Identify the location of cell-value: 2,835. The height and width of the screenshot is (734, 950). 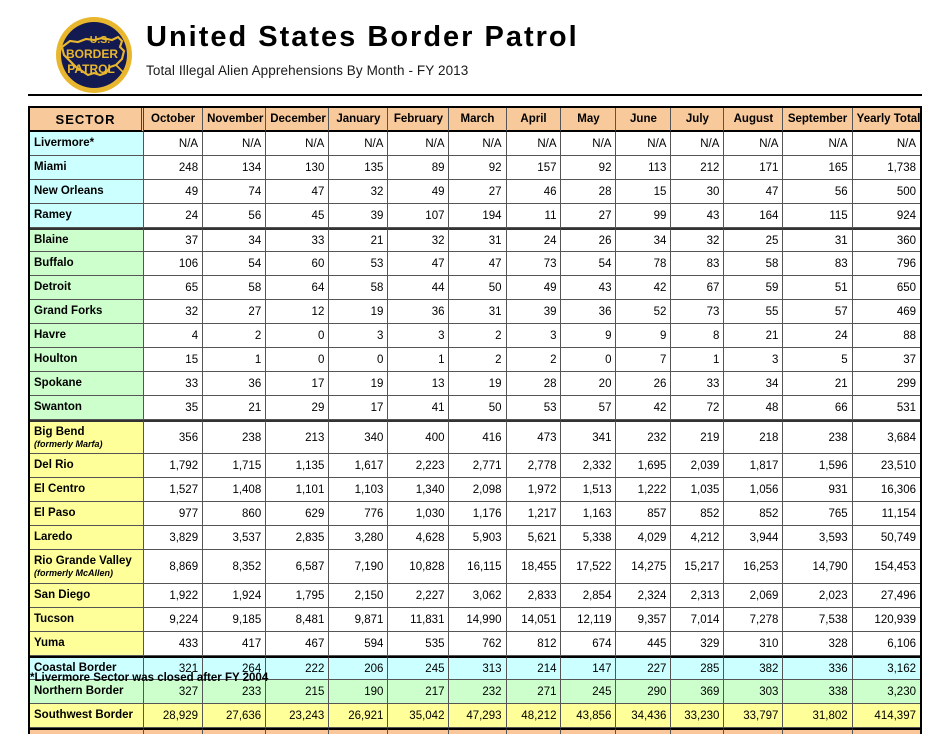
(298, 538).